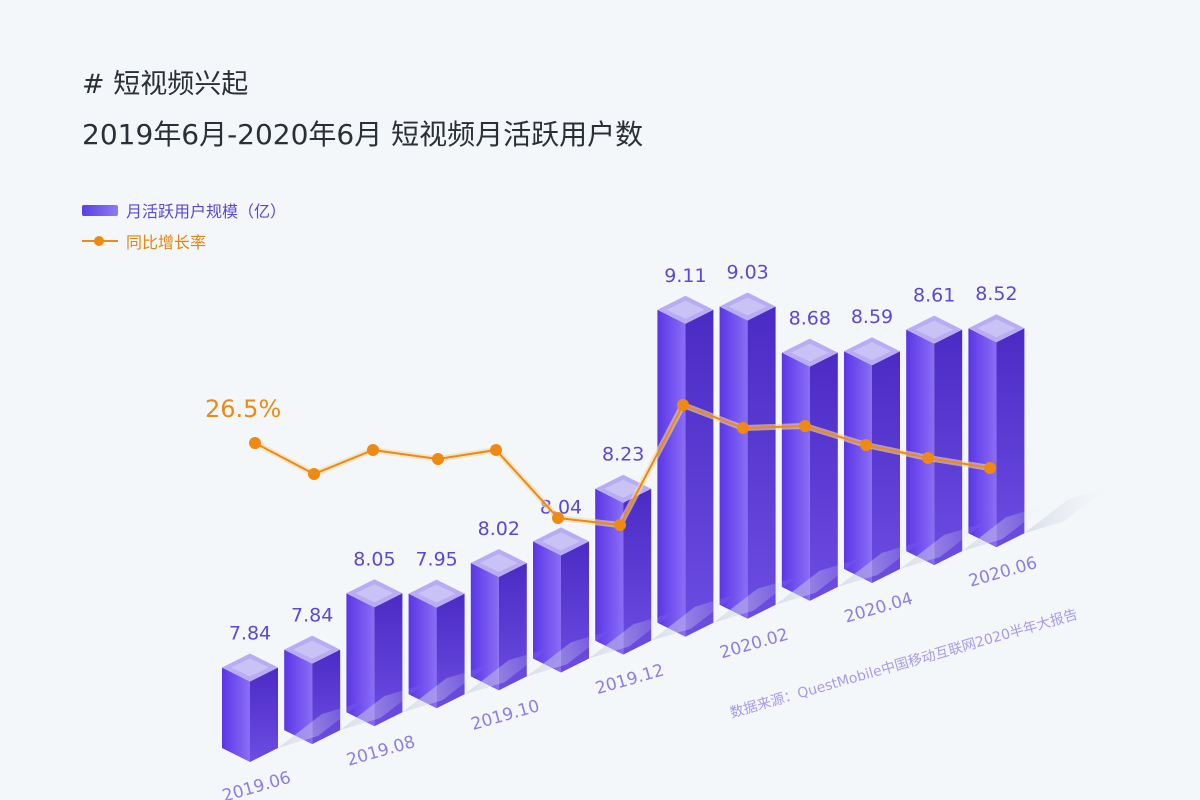  Describe the element at coordinates (165, 84) in the screenshot. I see `section-tag: # 短视频兴起` at that location.